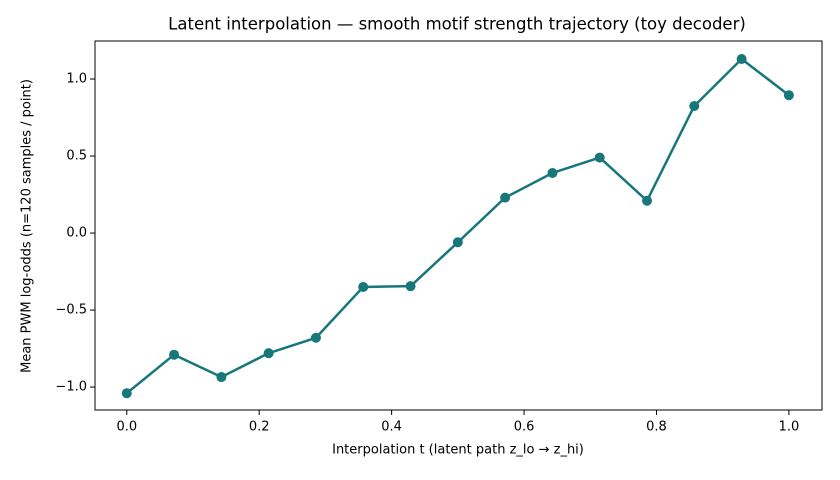 The width and height of the screenshot is (840, 480). Describe the element at coordinates (126, 427) in the screenshot. I see `x-tick-label: 0.0` at that location.